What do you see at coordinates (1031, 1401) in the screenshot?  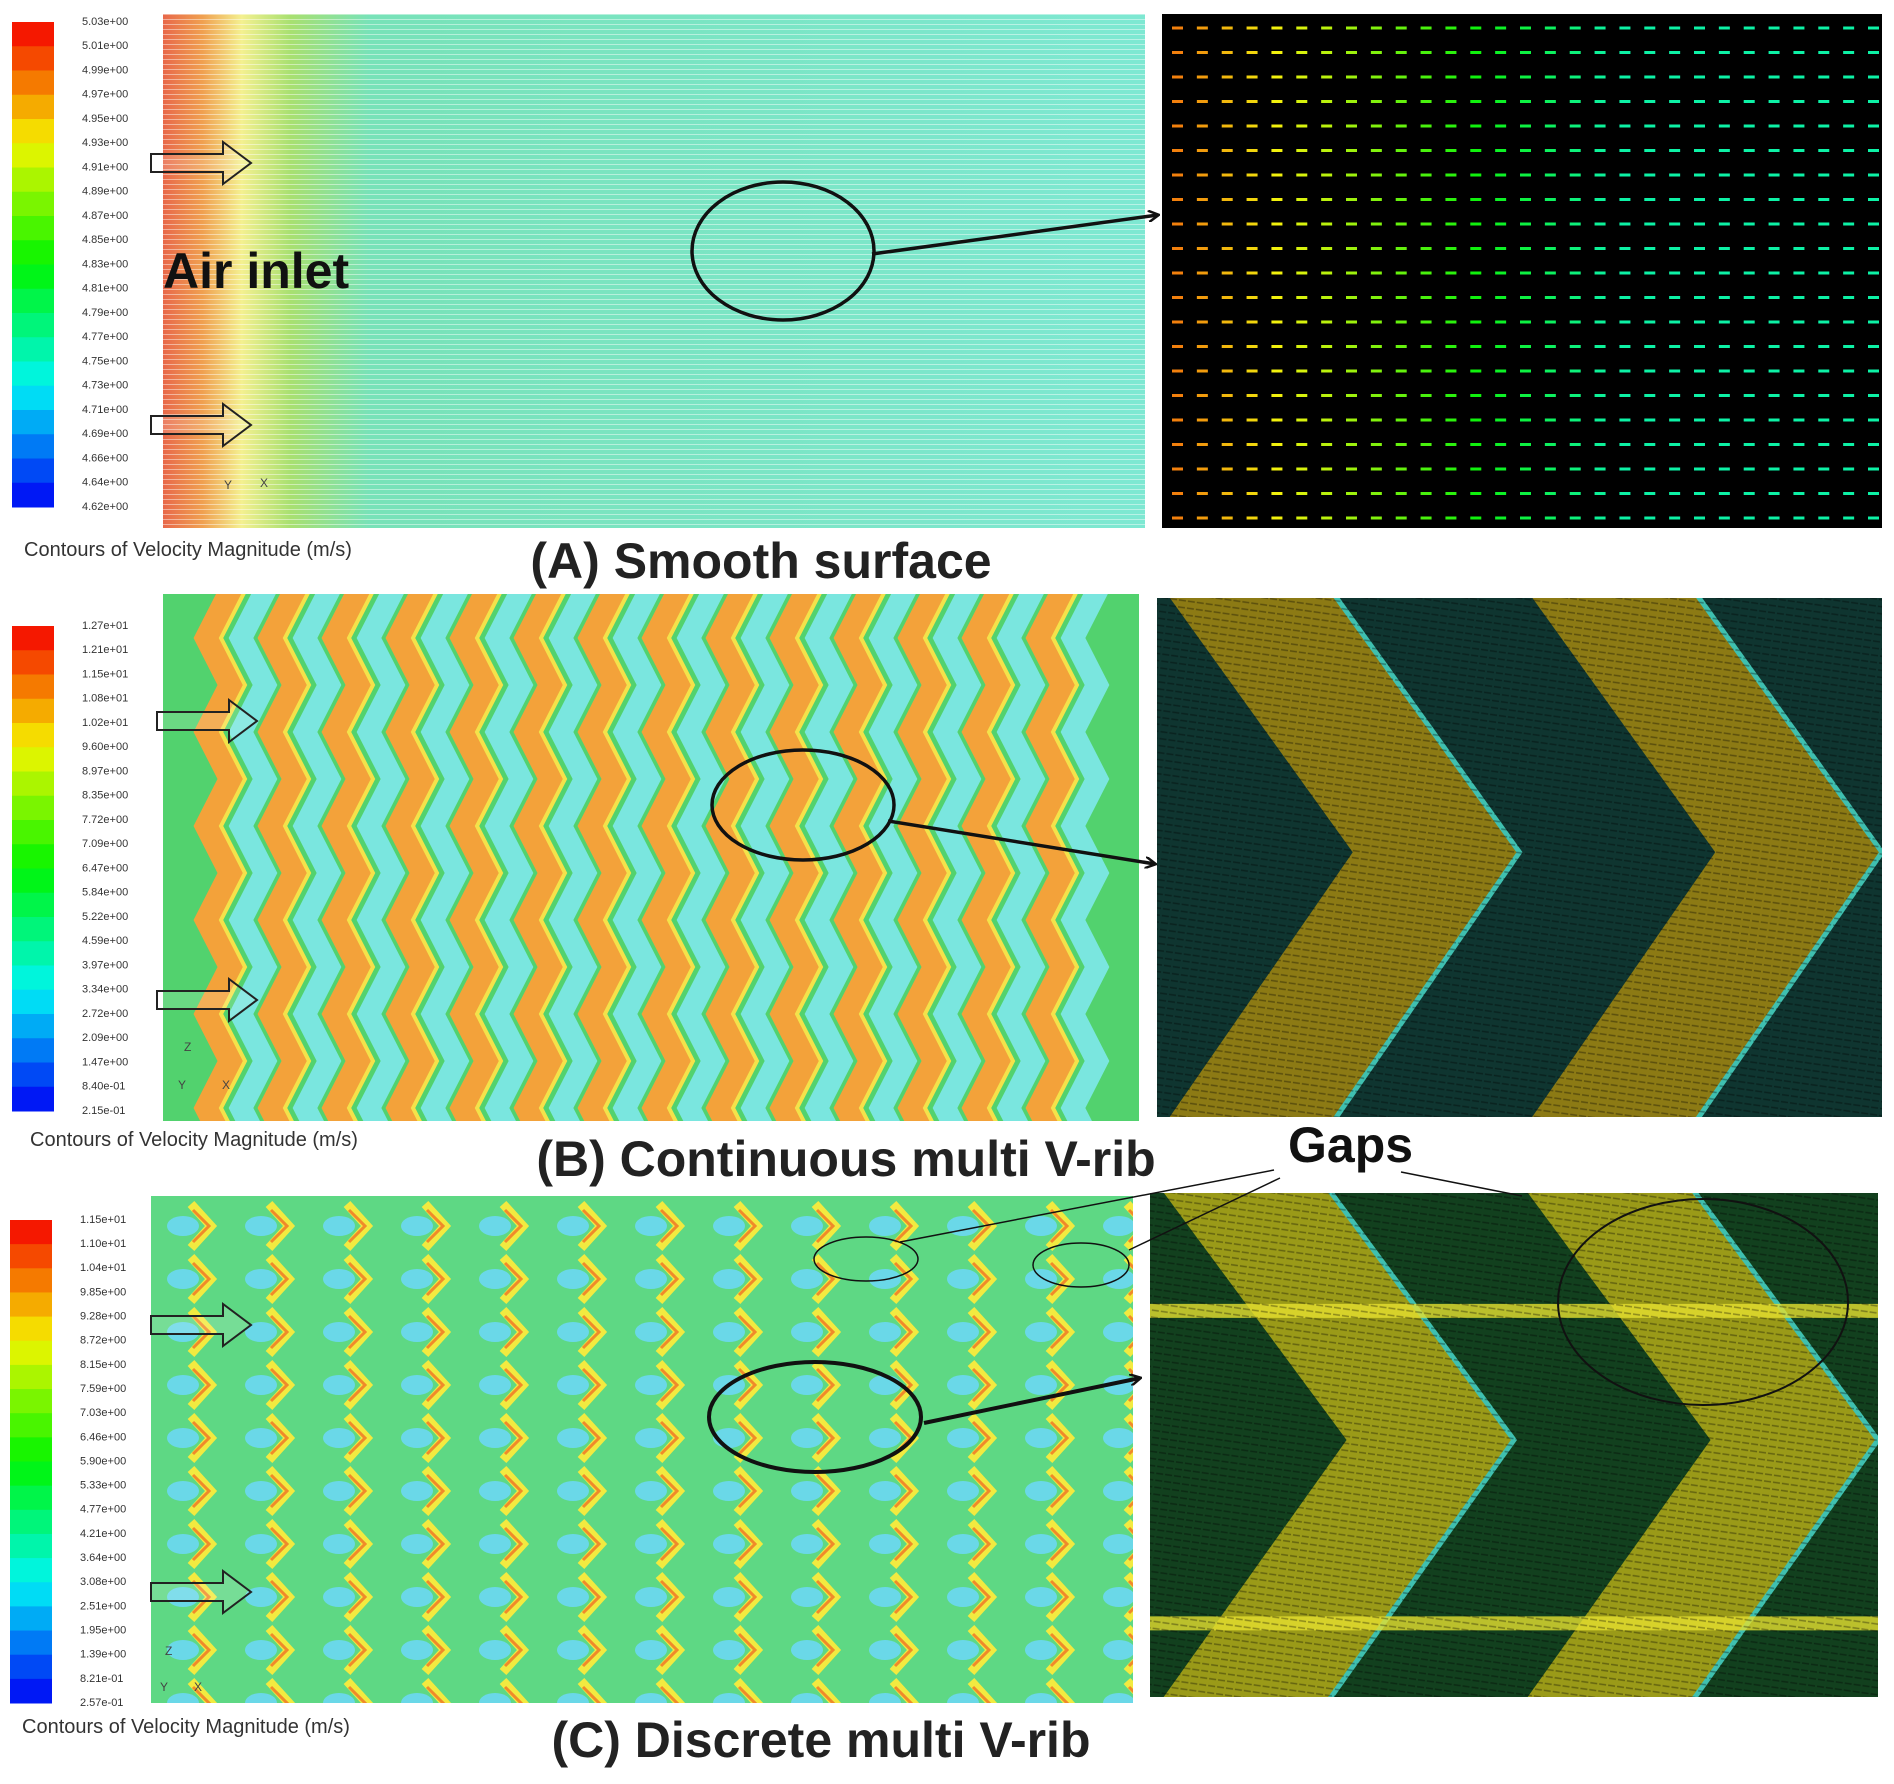 I see `callout-line` at bounding box center [1031, 1401].